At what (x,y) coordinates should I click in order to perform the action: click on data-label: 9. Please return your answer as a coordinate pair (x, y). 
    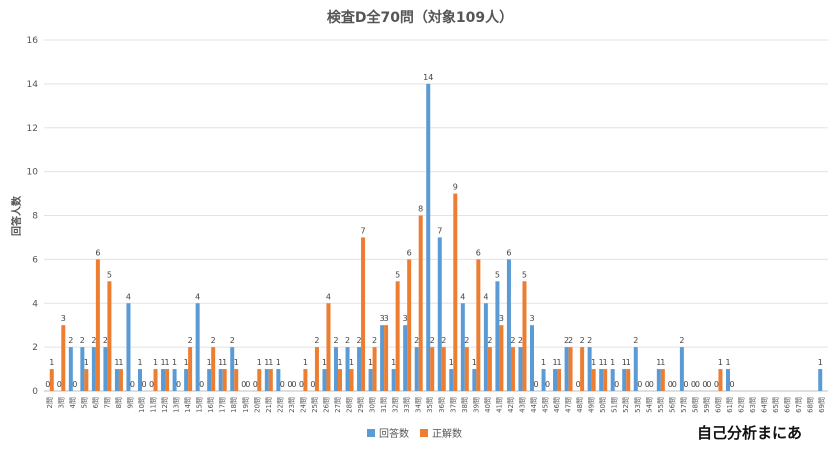
    Looking at the image, I should click on (455, 187).